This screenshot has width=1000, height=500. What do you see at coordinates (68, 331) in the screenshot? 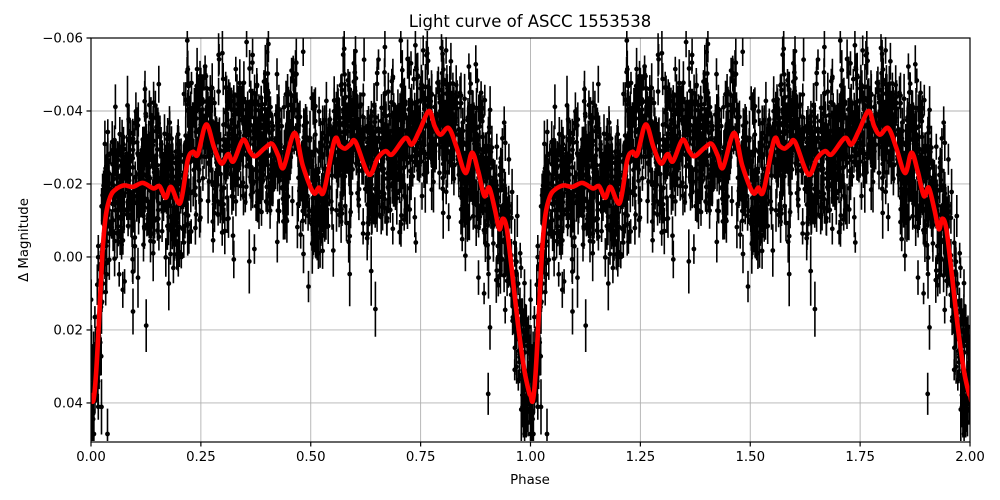
I see `y-tick-label: 0.02` at bounding box center [68, 331].